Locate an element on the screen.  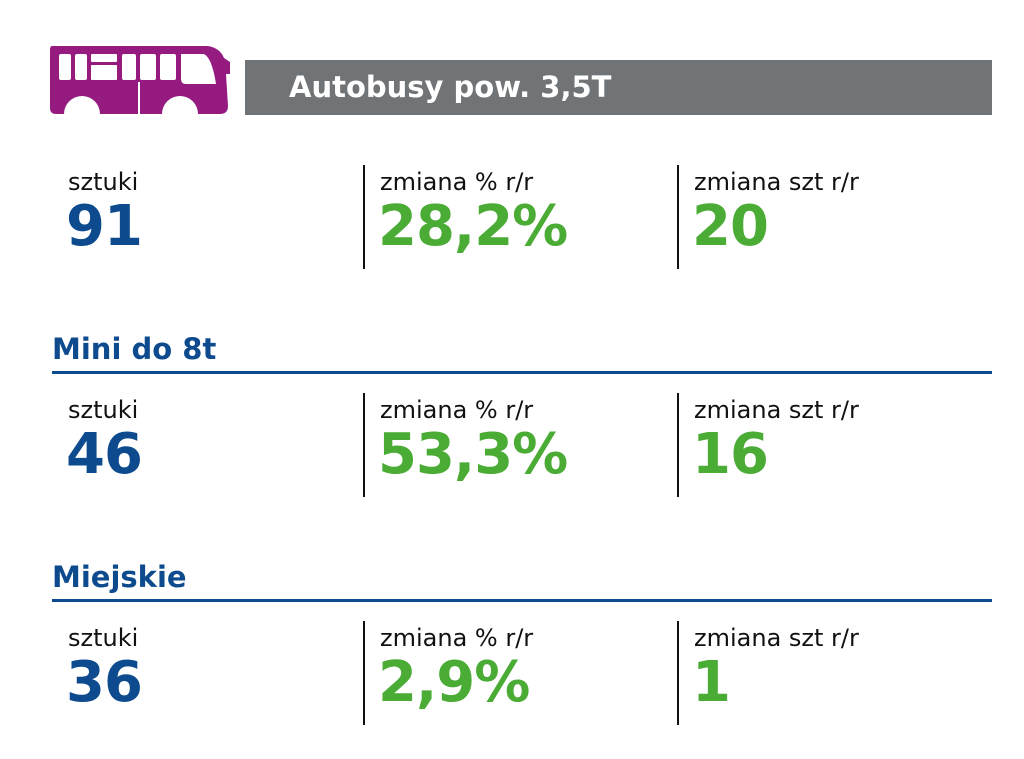
stat-value: 53,3% is located at coordinates (473, 454).